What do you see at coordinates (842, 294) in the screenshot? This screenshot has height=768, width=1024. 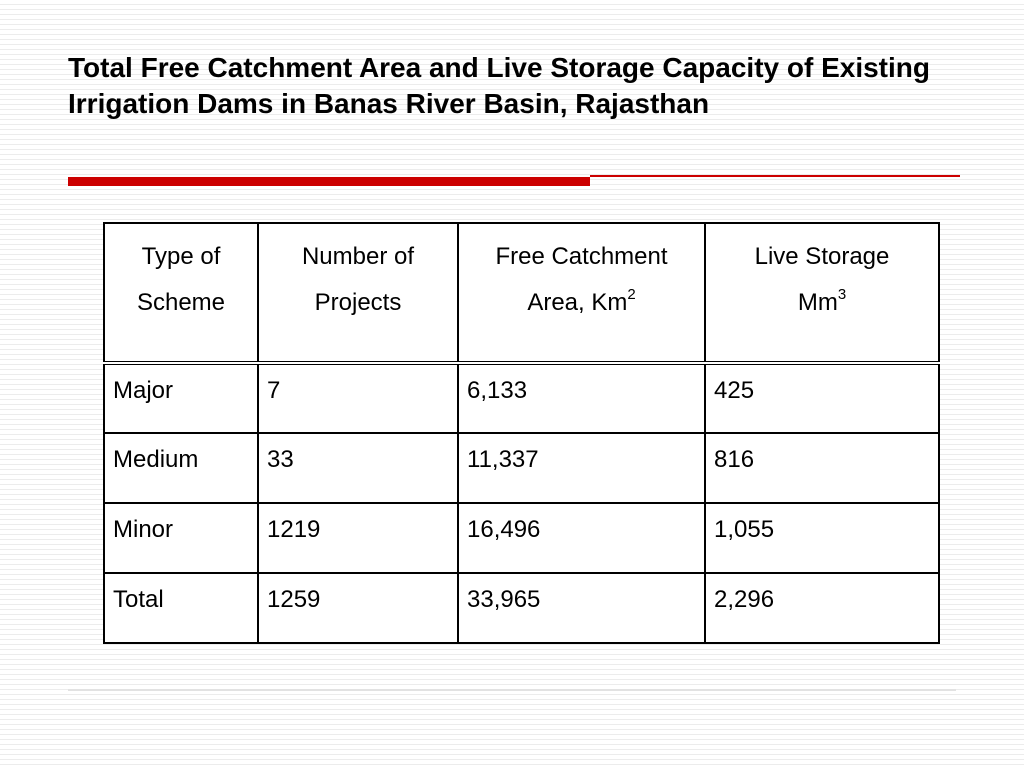 I see `header-superscript: 3` at bounding box center [842, 294].